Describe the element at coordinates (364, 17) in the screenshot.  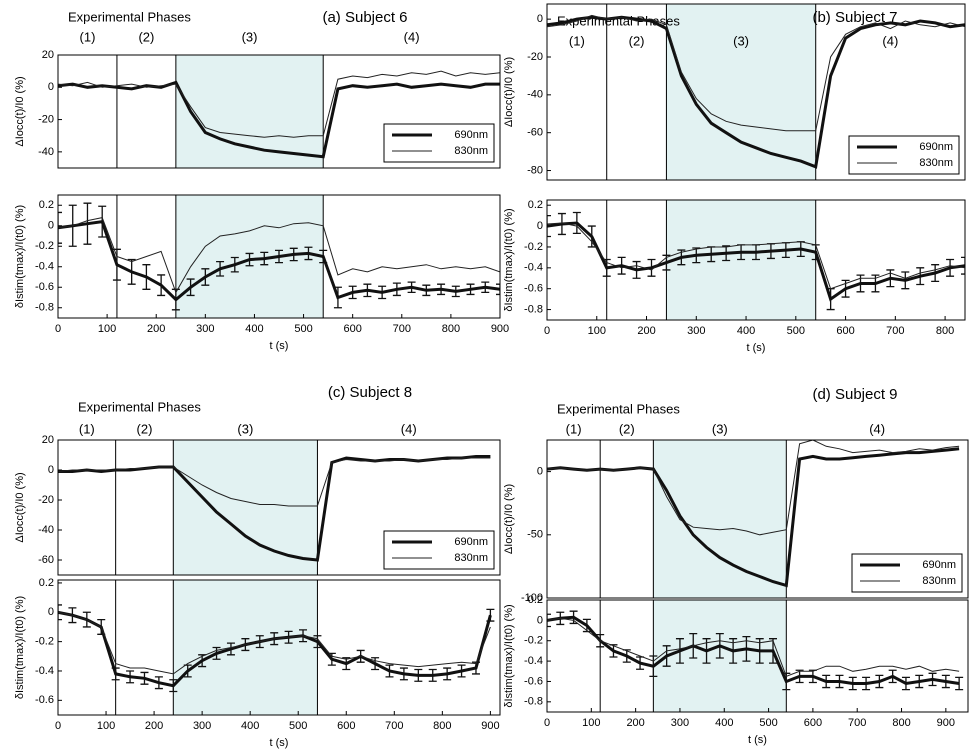
I see `chart-title: (a) Subject 6` at that location.